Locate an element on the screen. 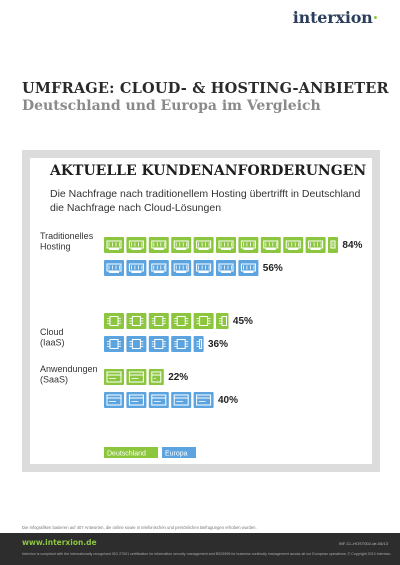 This screenshot has height=565, width=400. page-subtitle: Deutschland und Europa im Vergleich is located at coordinates (171, 106).